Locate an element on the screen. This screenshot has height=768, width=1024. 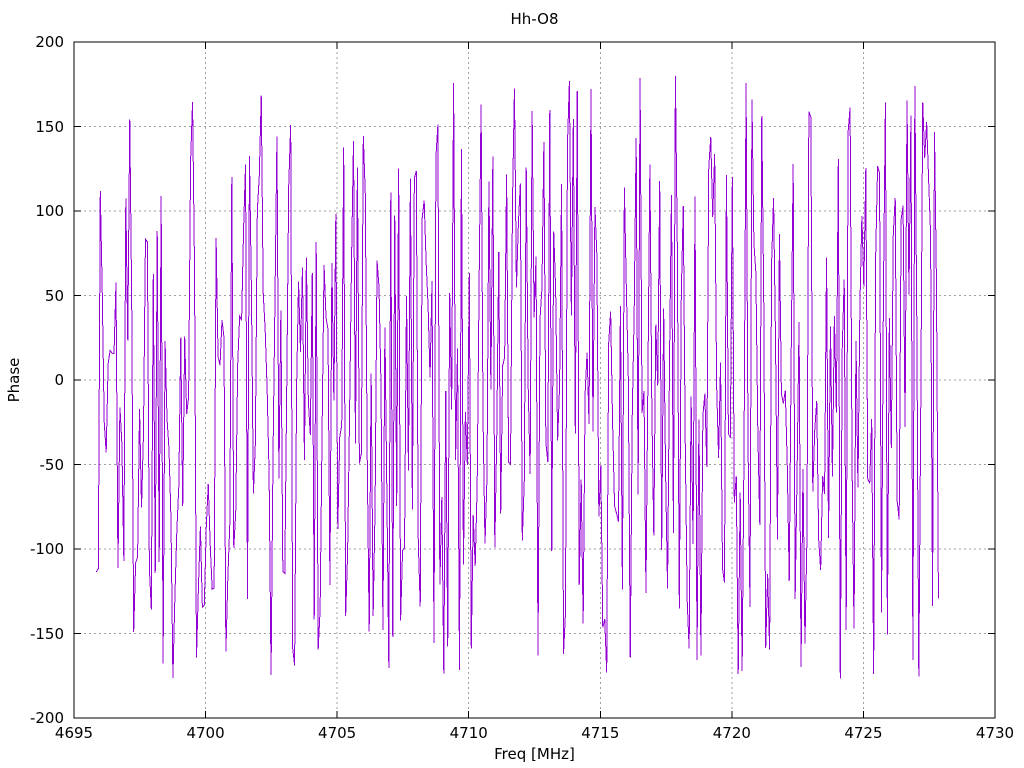
y-tick-label: 200 is located at coordinates (49, 42).